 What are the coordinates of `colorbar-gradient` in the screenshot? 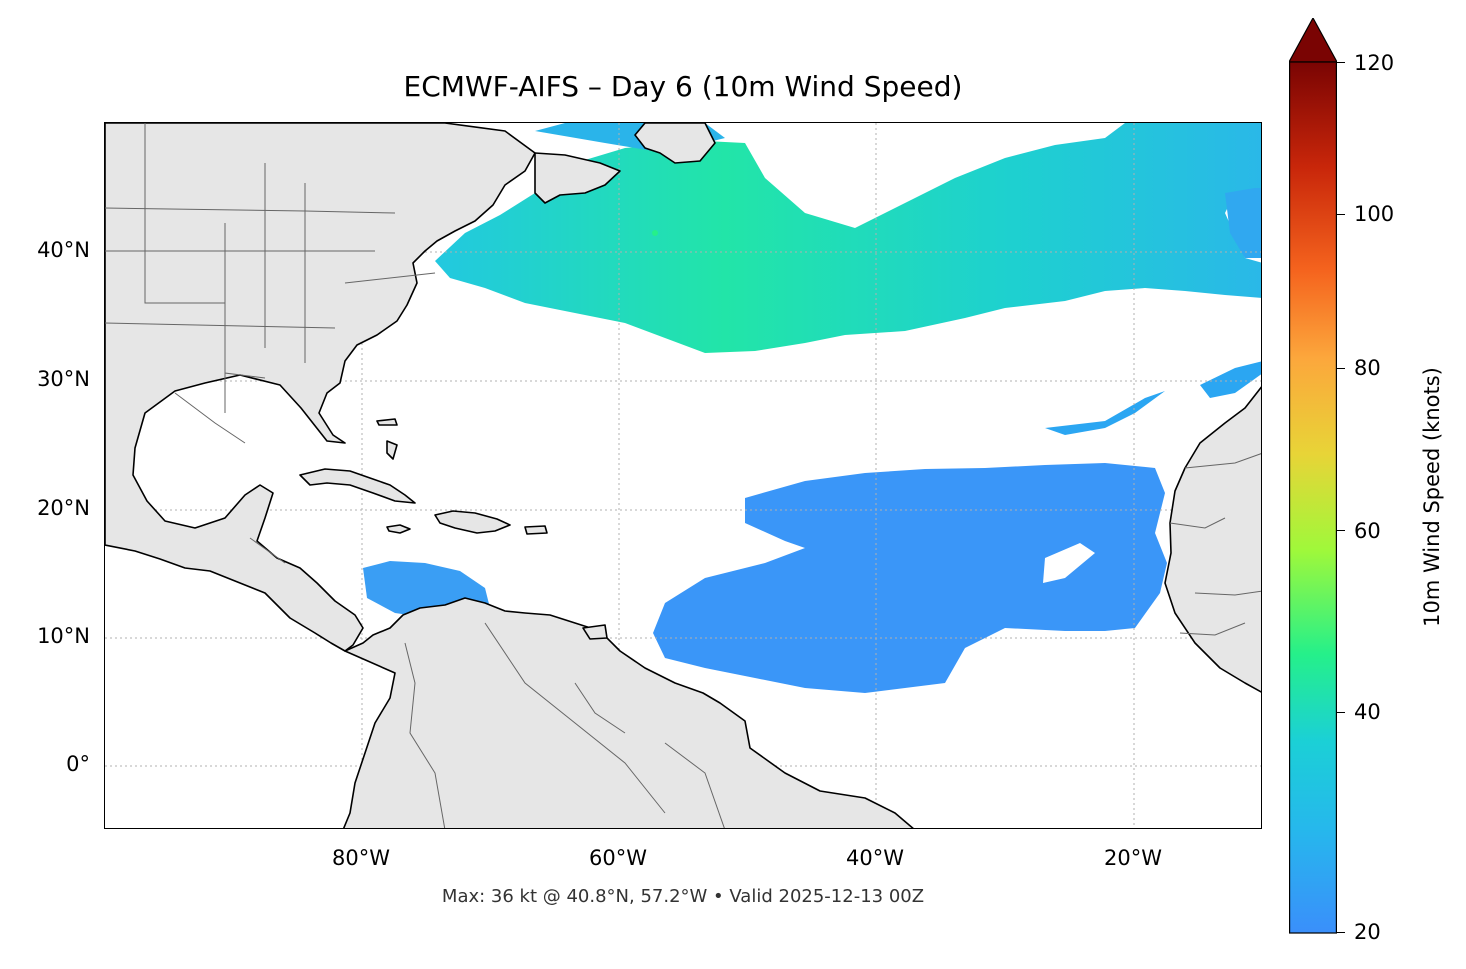 It's located at (1313, 497).